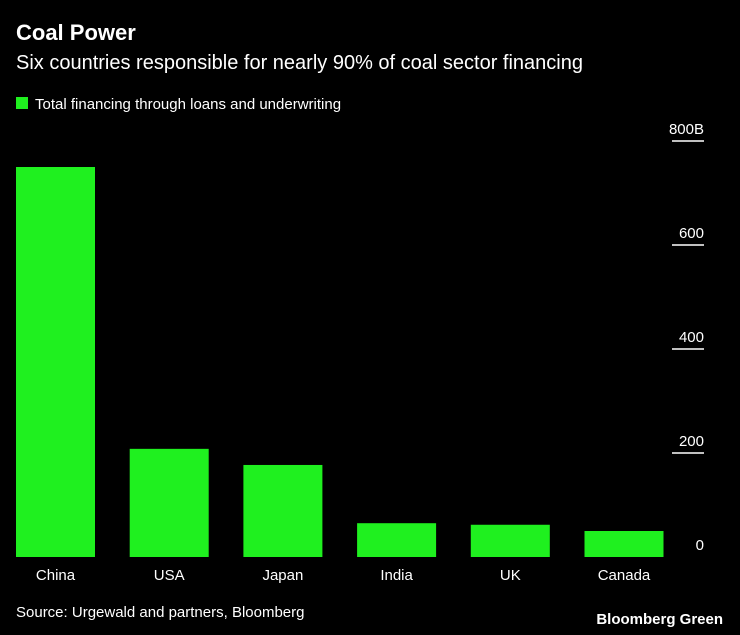 Image resolution: width=740 pixels, height=635 pixels. What do you see at coordinates (396, 575) in the screenshot?
I see `x-tick-label: India` at bounding box center [396, 575].